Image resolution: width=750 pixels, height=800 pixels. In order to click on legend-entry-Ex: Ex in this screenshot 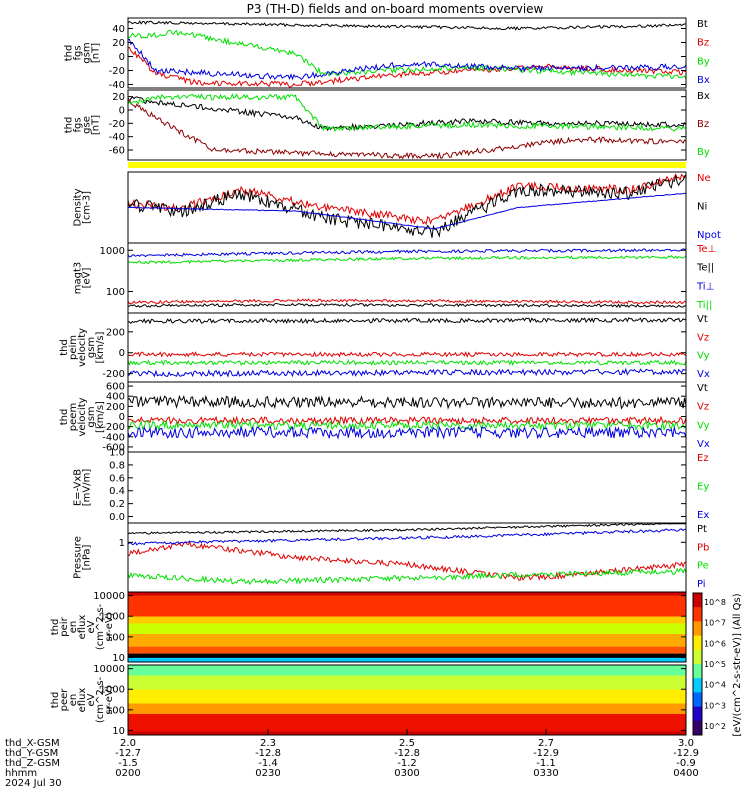, I will do `click(703, 515)`.